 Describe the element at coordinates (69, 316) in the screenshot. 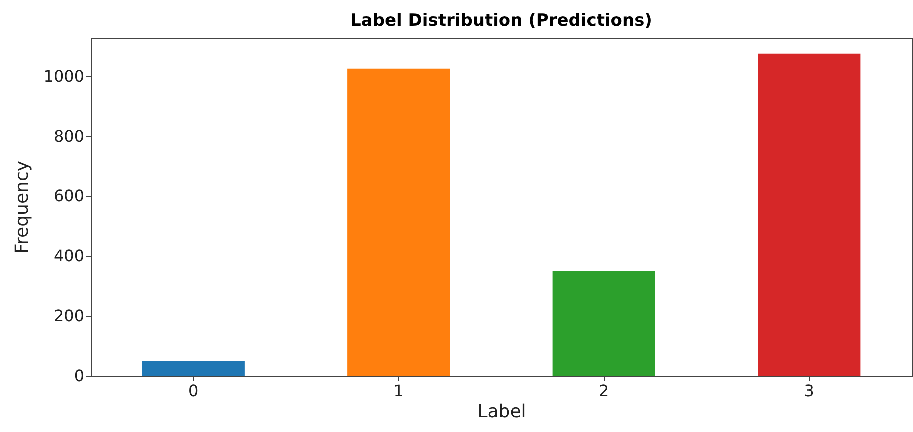

I see `y-tick-label: 200` at that location.